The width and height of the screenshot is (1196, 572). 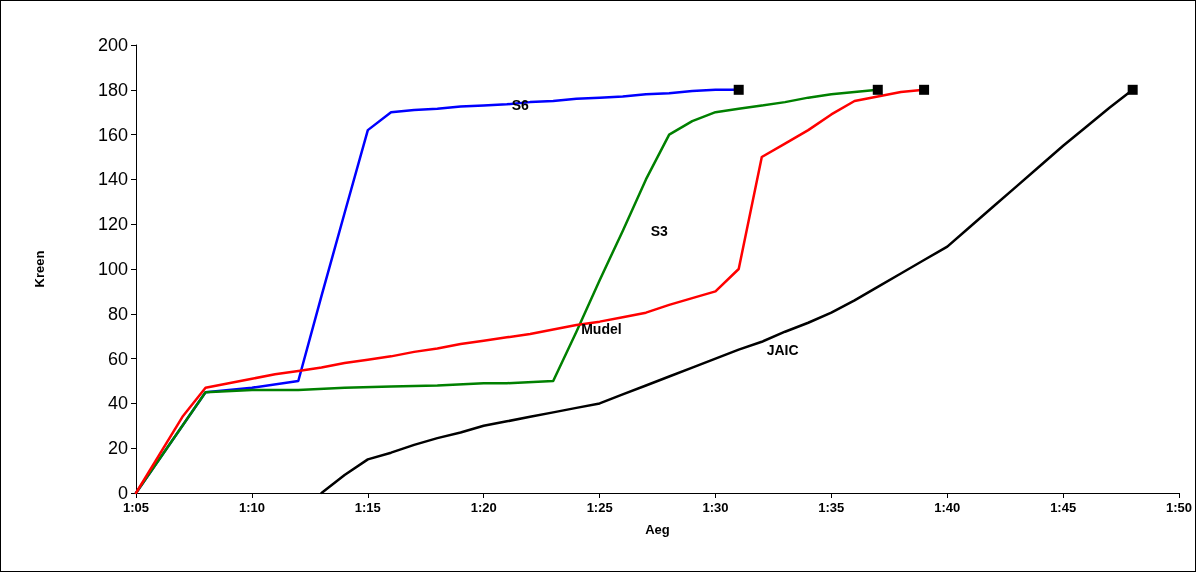 What do you see at coordinates (831, 507) in the screenshot?
I see `x-tick-label: 1:35` at bounding box center [831, 507].